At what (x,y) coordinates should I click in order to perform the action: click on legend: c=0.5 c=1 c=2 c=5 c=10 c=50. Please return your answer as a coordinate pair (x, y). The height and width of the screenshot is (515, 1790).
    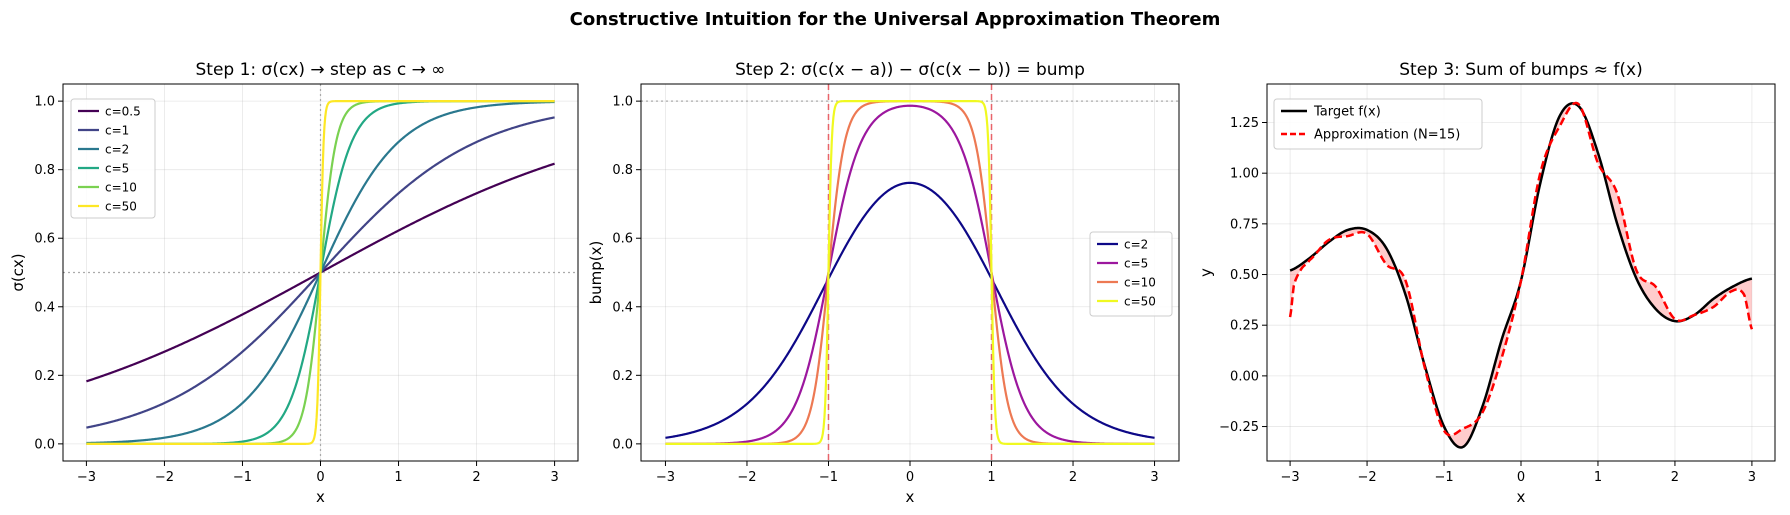
    Looking at the image, I should click on (113, 158).